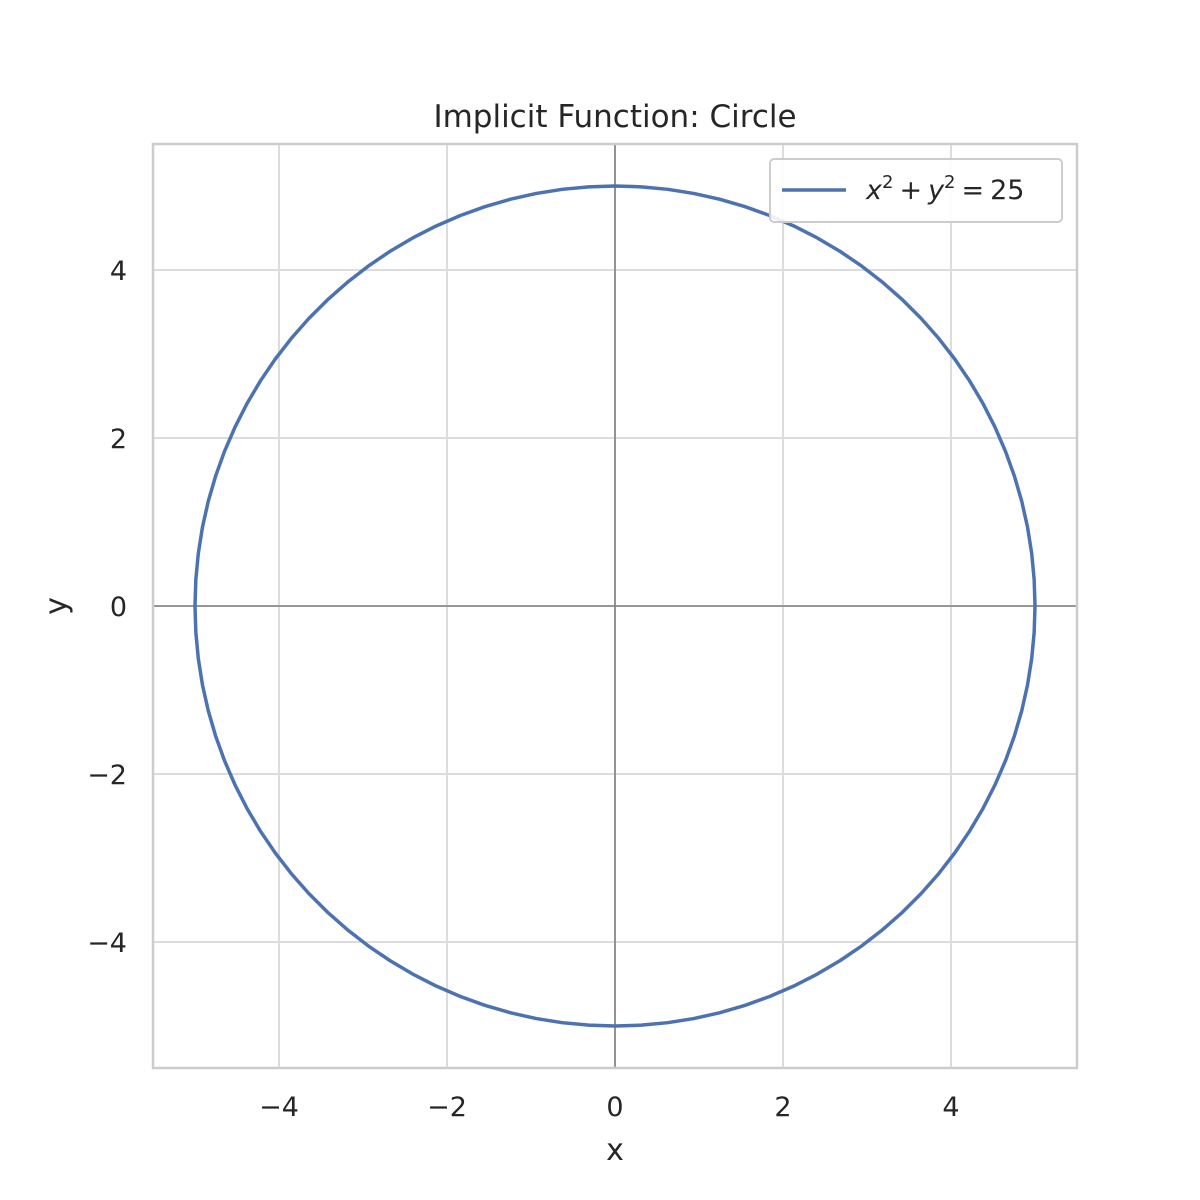 The image size is (1200, 1200). I want to click on legend-exp-y: 2, so click(949, 182).